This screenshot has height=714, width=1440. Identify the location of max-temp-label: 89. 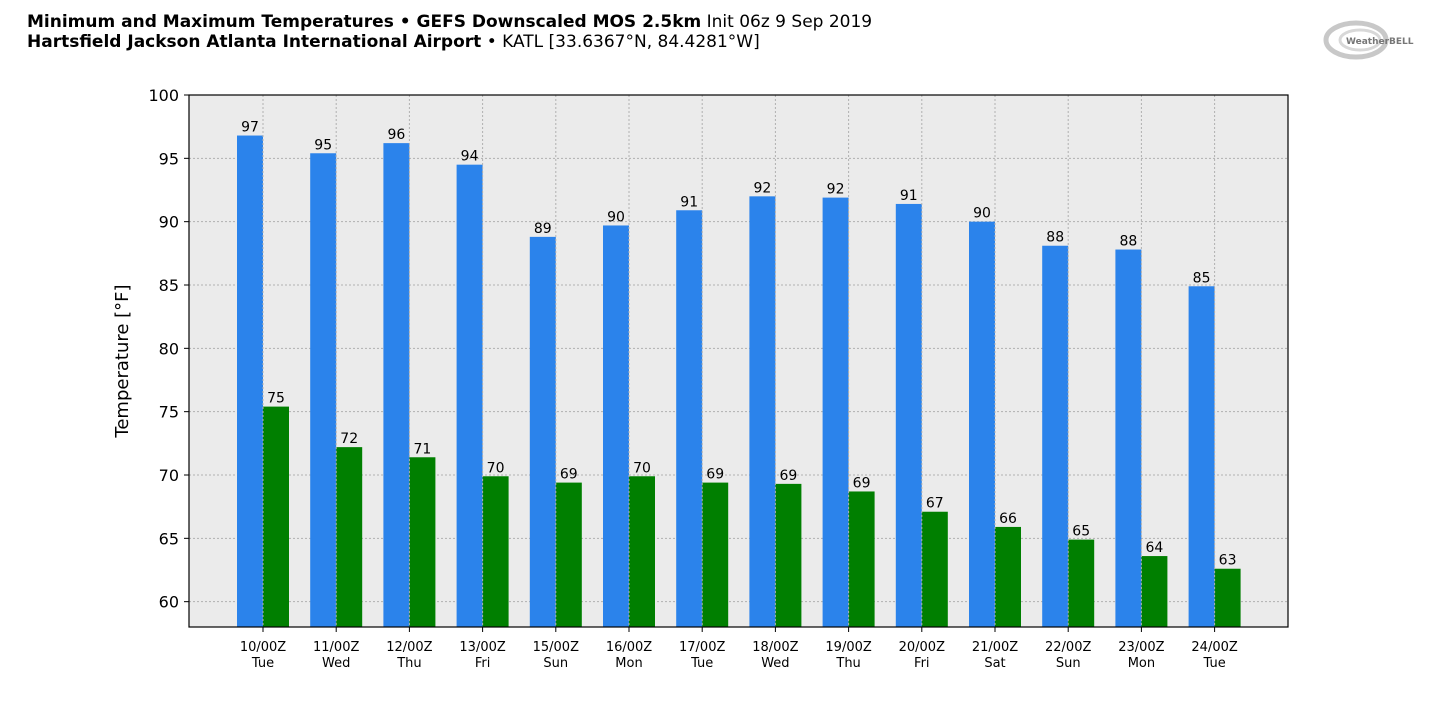
(543, 229).